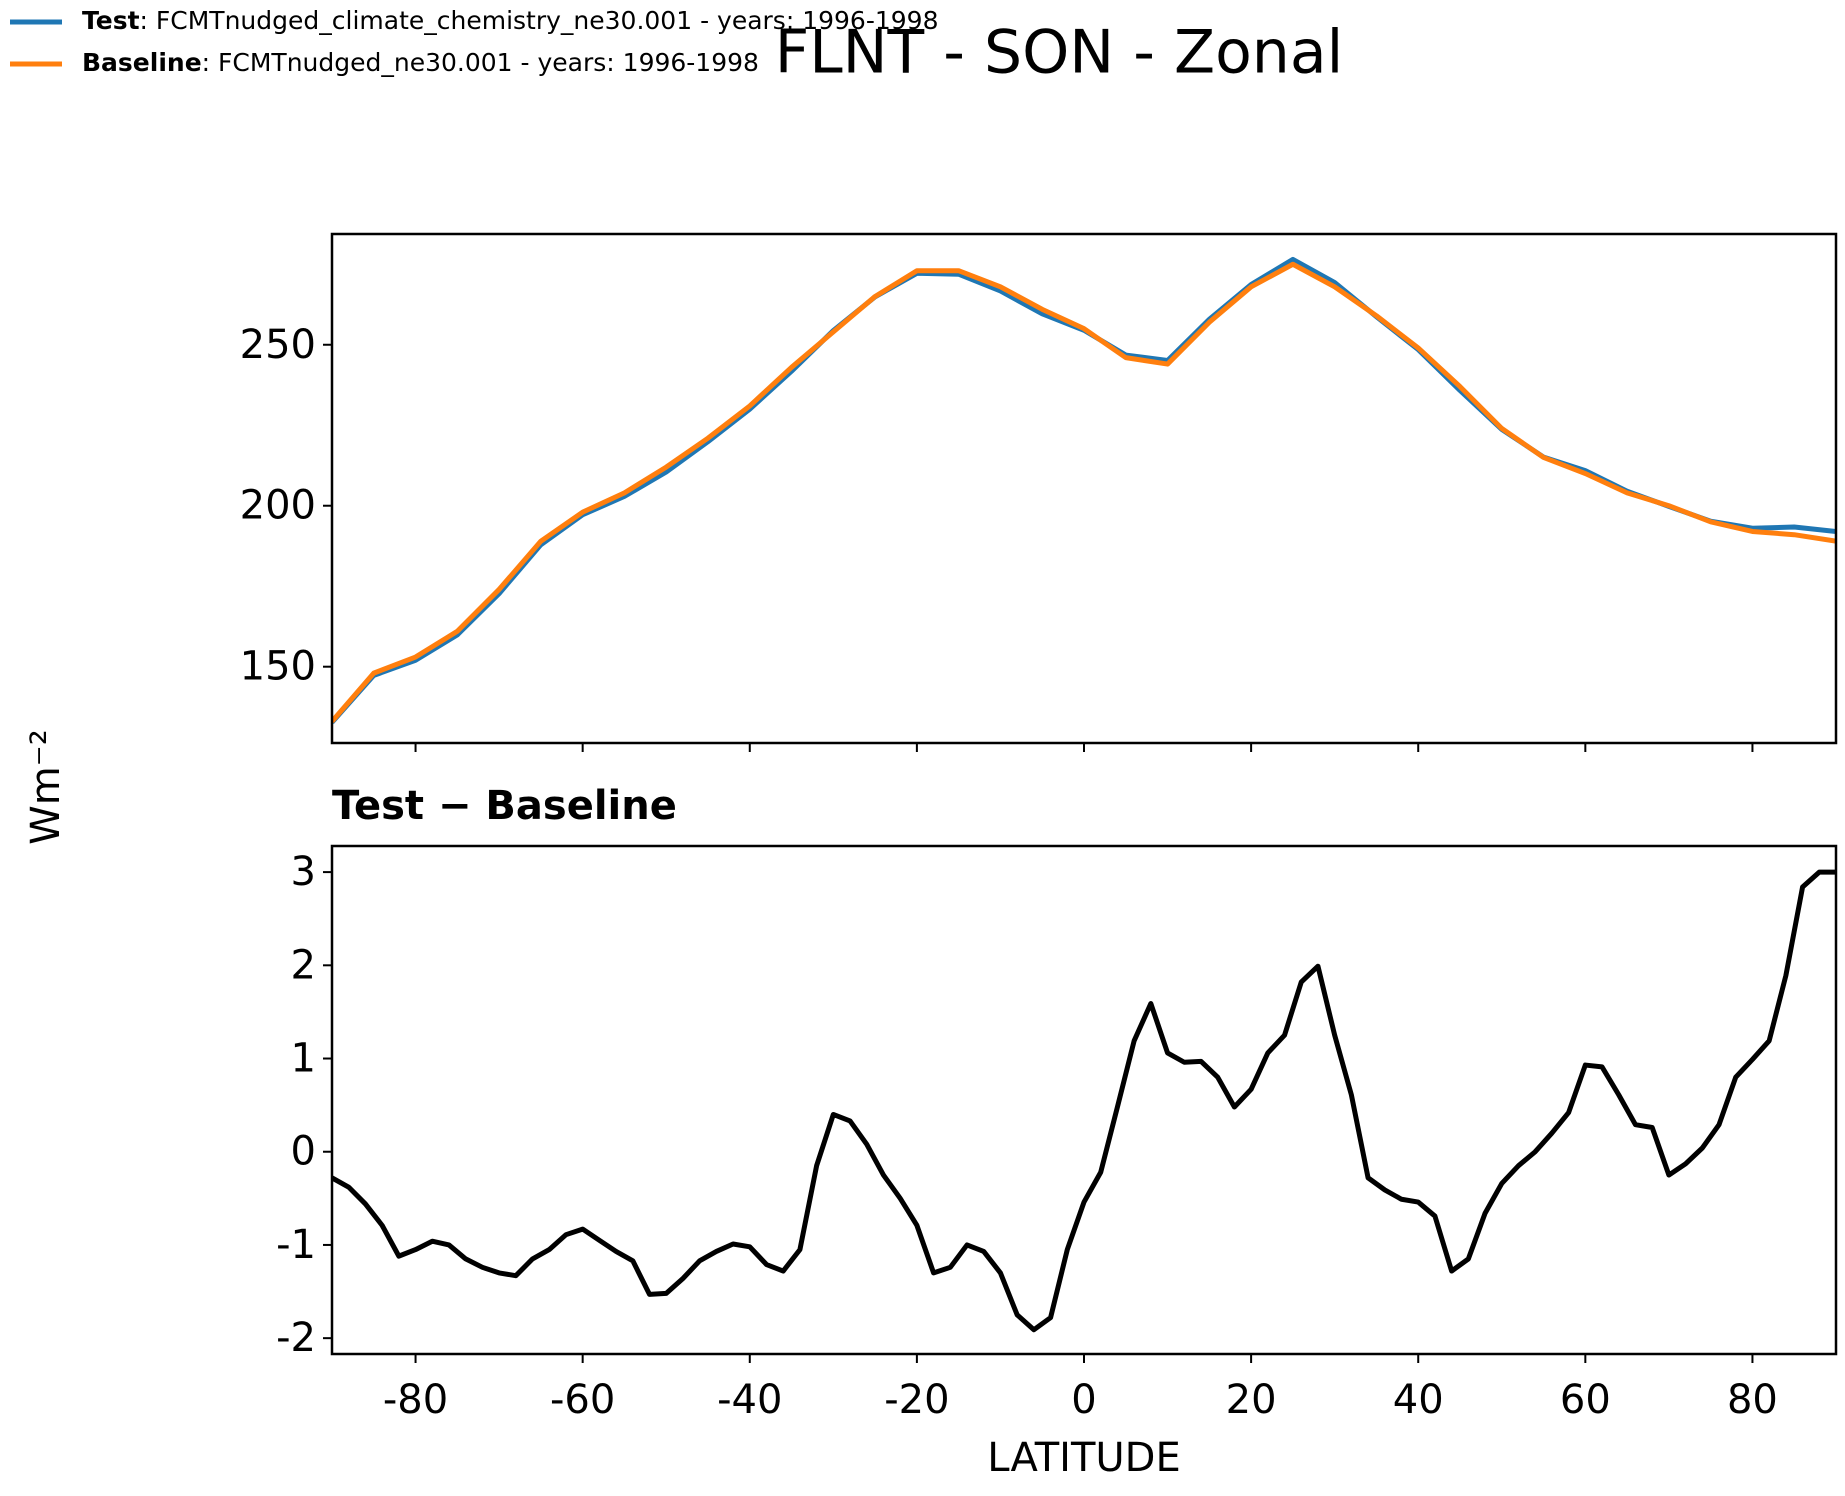 This screenshot has width=1845, height=1496. I want to click on y-tick-label: 150, so click(278, 667).